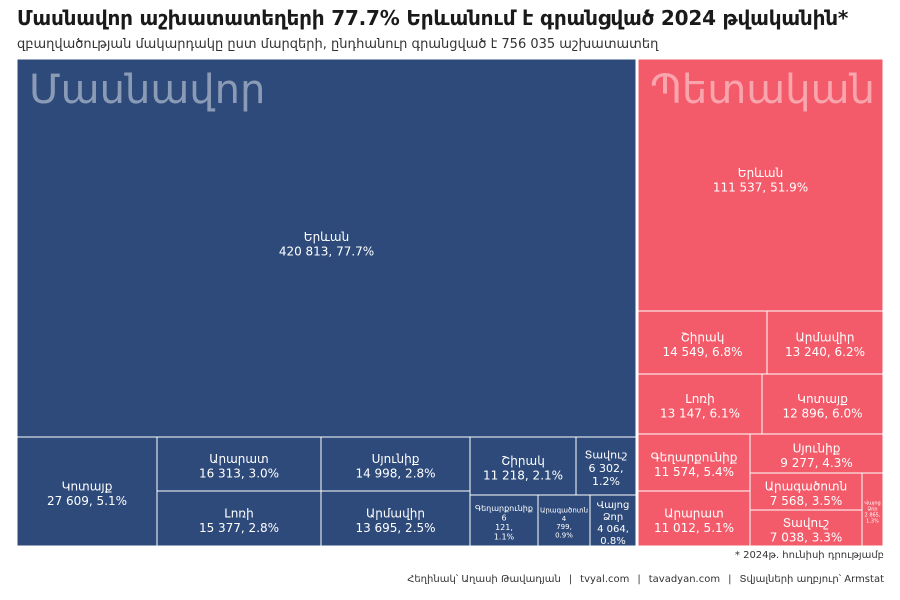  I want to click on tile-label-private-10-line-3: 0.9%, so click(564, 536).